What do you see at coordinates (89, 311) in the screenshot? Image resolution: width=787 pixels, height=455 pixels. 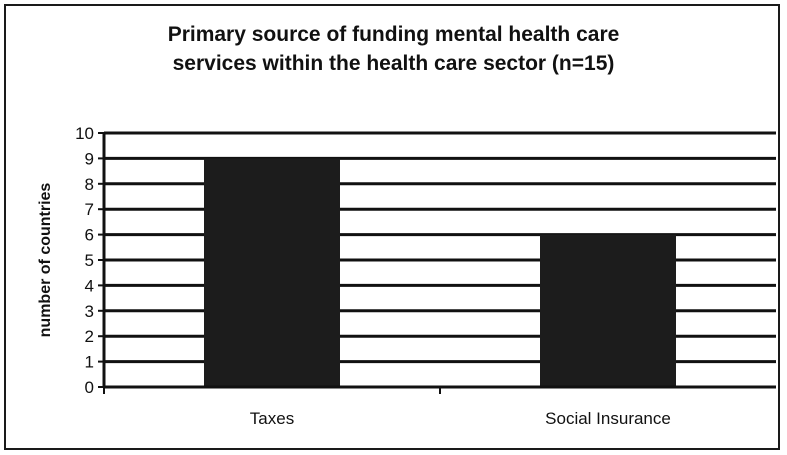 I see `y-tick-label: 3` at bounding box center [89, 311].